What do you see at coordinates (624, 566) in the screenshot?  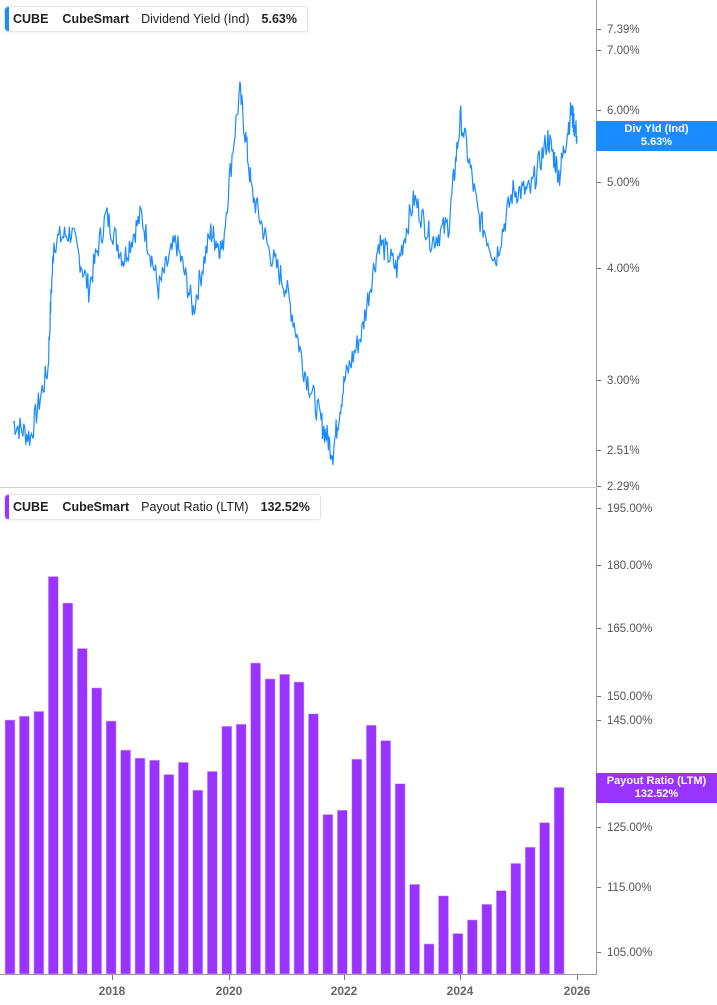 I see `bottom-y-tick-label: 180.00%` at bounding box center [624, 566].